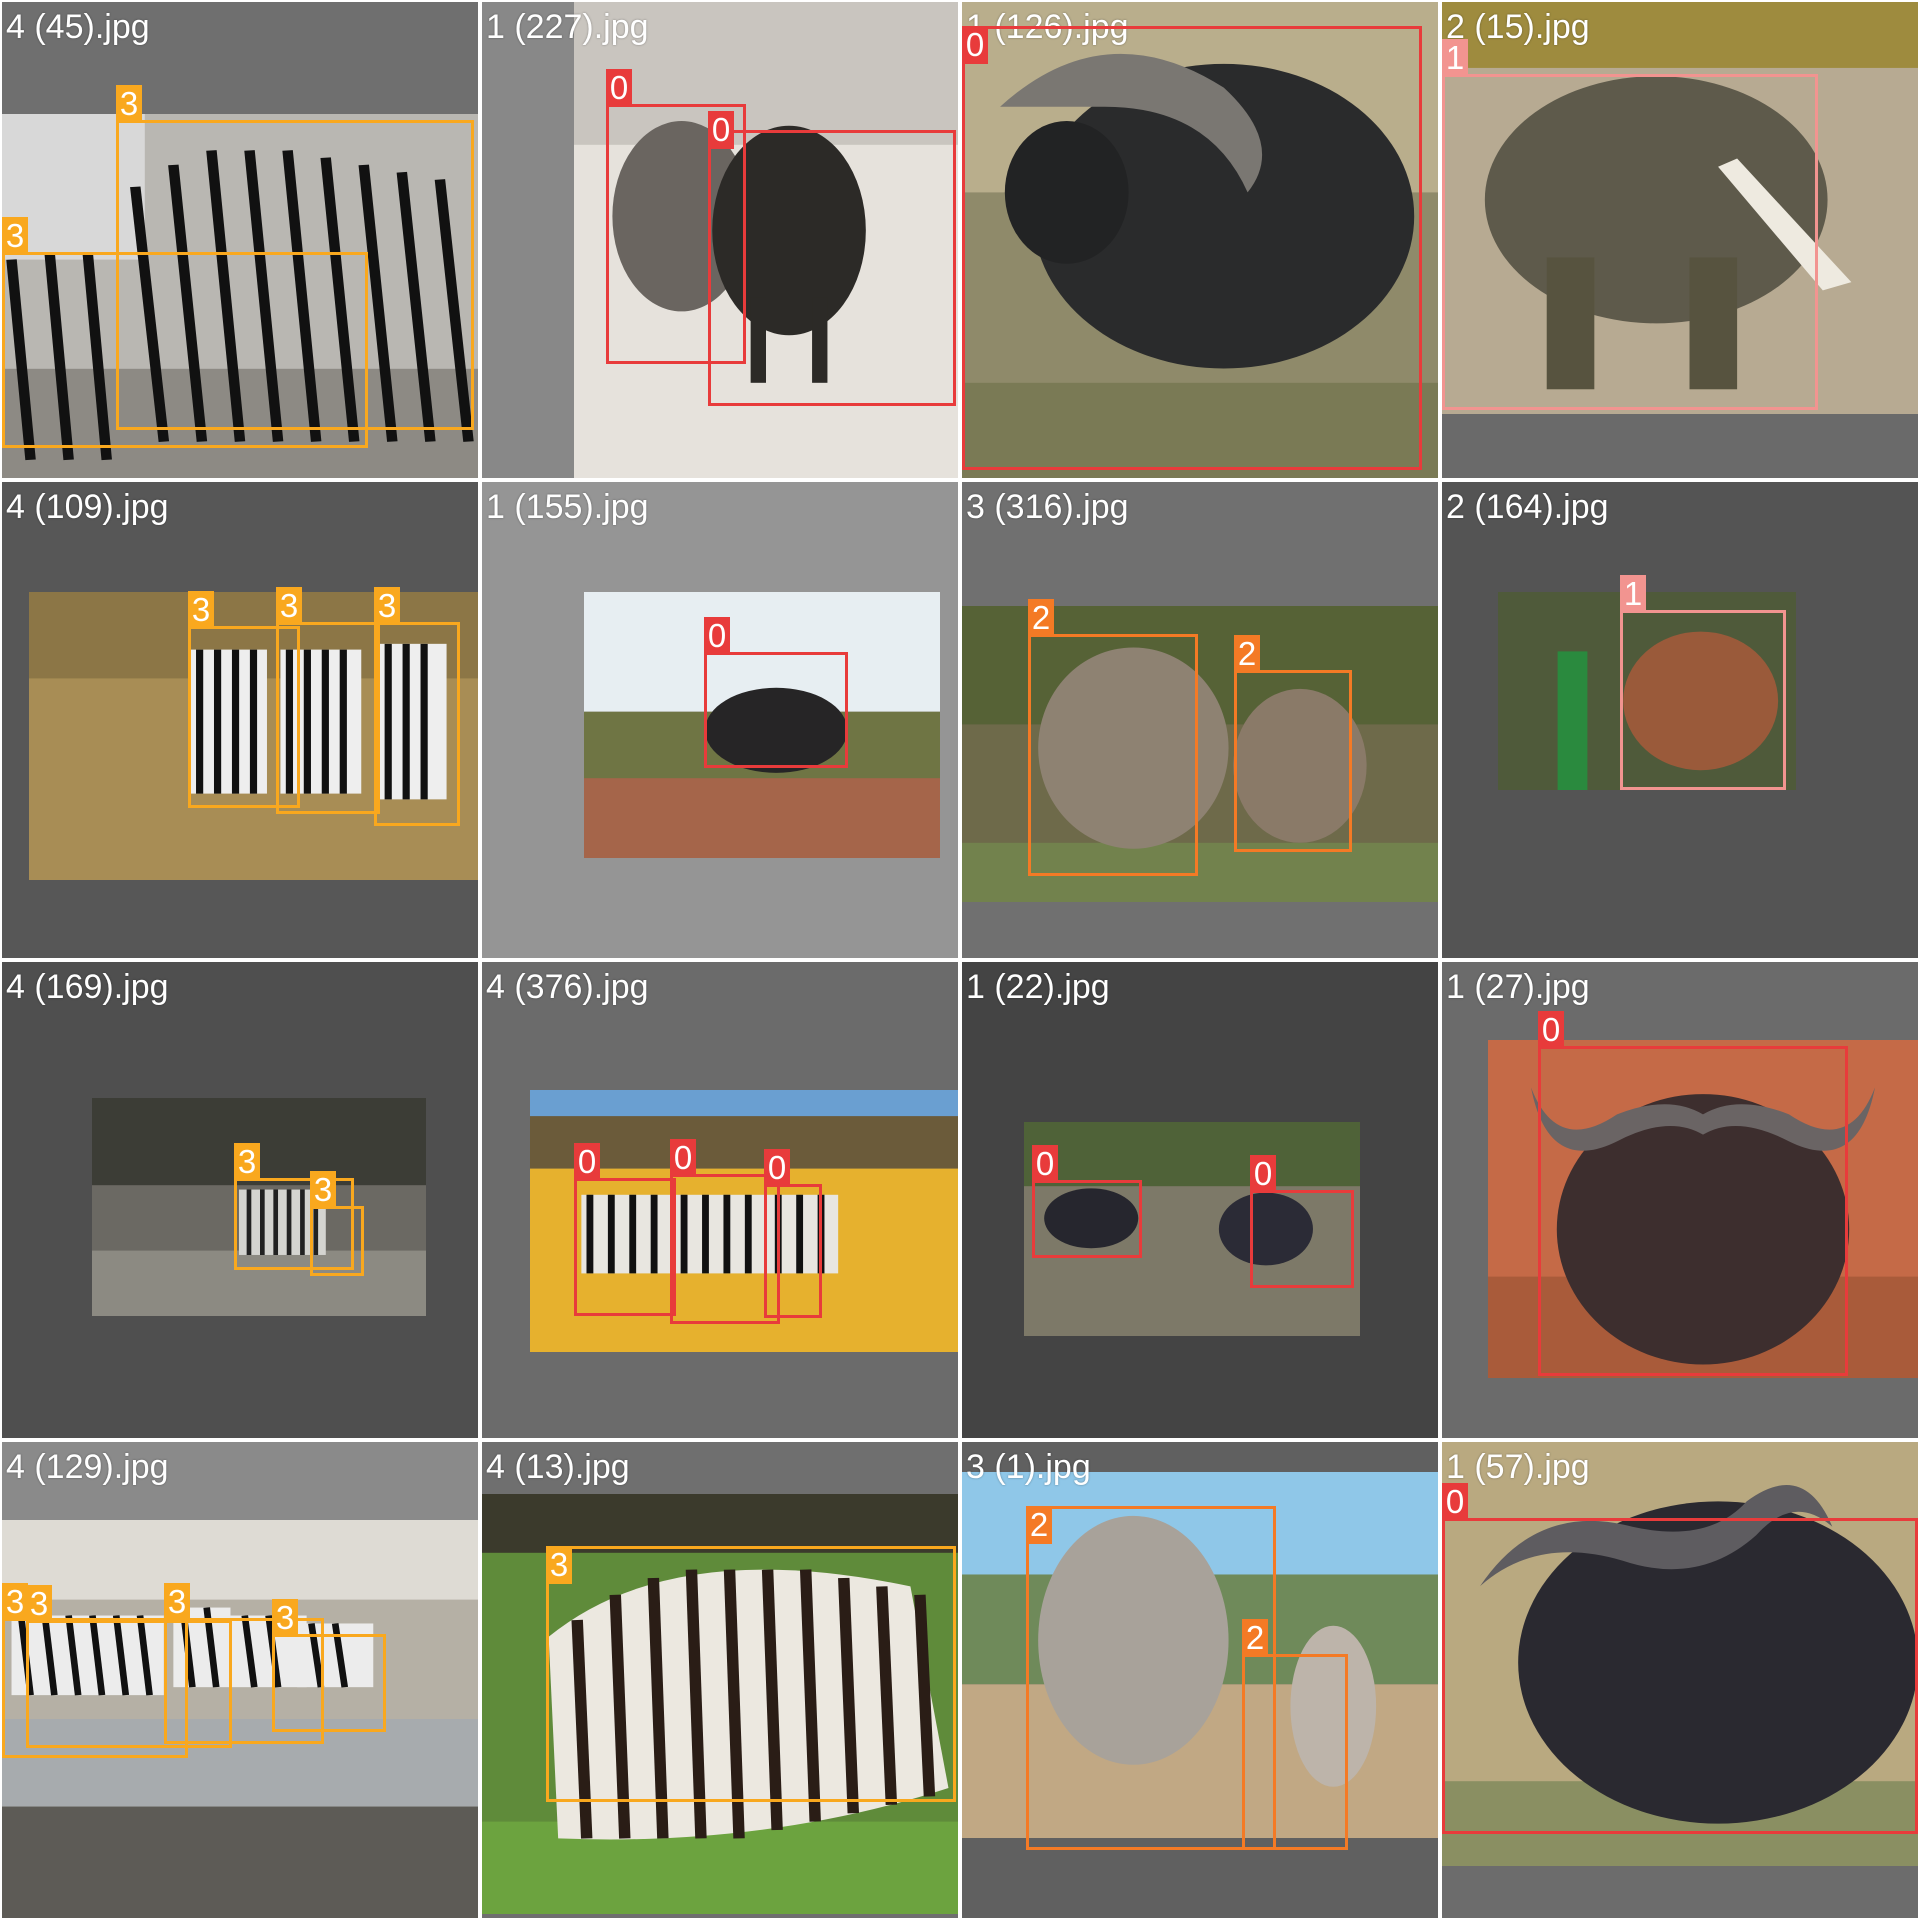  I want to click on mosaic-tile: 3 (1).jpg 2 2, so click(1200, 1680).